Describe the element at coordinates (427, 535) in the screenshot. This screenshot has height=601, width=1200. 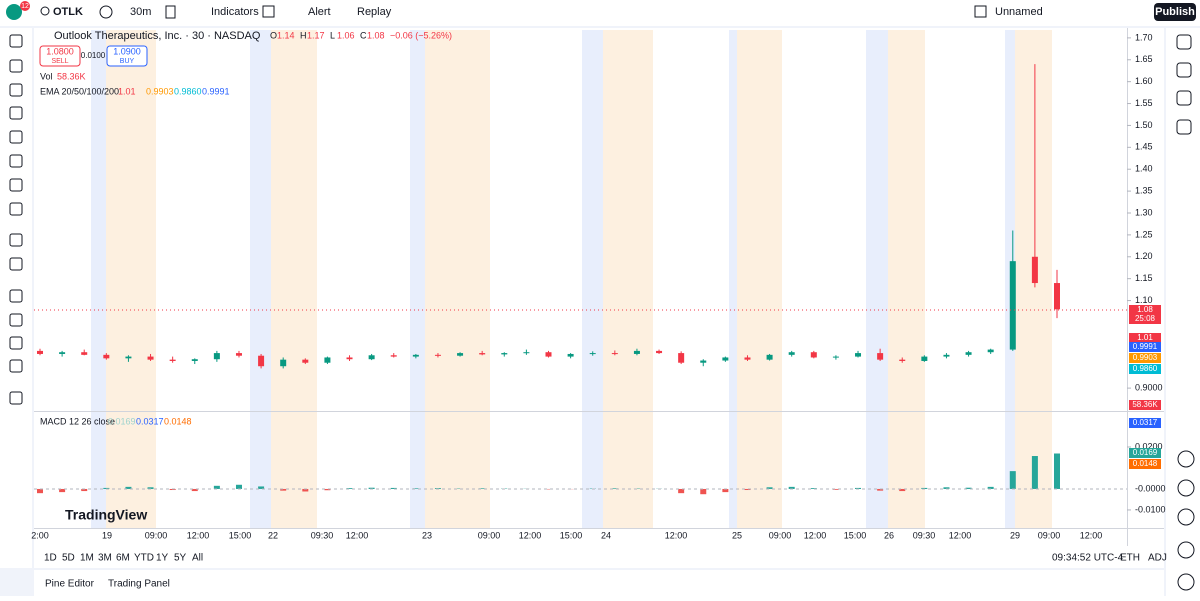
I see `x-tick-label: 23` at that location.